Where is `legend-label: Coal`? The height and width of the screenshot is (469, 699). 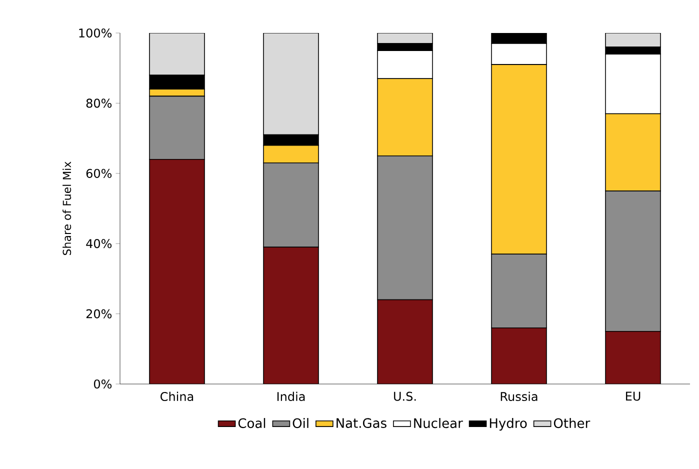 legend-label: Coal is located at coordinates (252, 423).